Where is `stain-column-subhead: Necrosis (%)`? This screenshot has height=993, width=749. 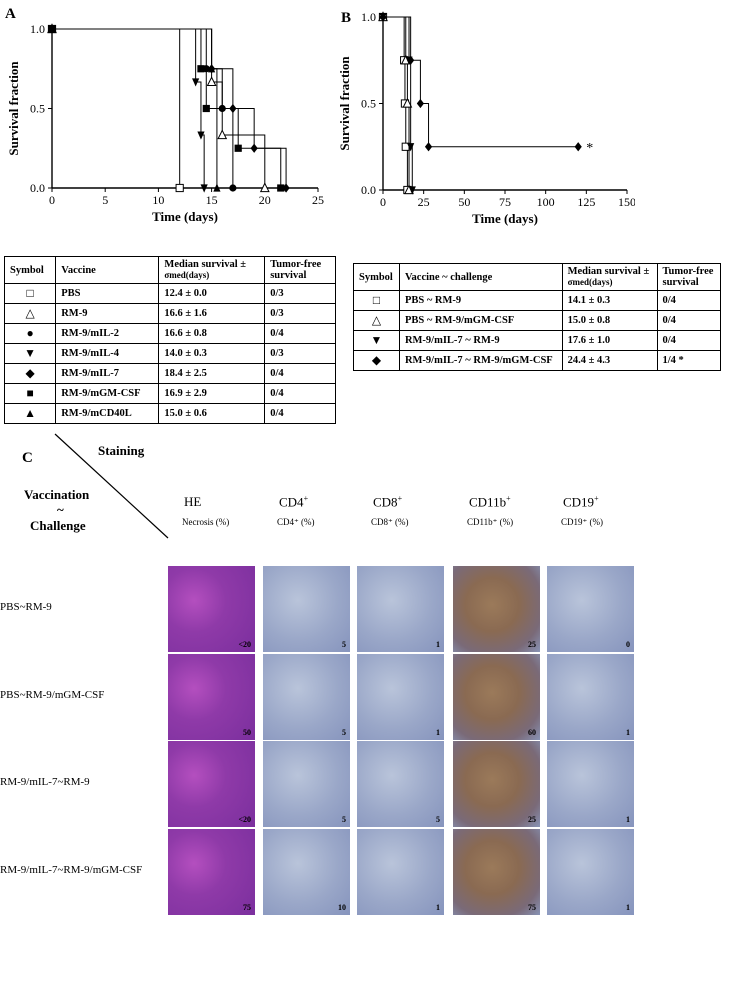 stain-column-subhead: Necrosis (%) is located at coordinates (206, 522).